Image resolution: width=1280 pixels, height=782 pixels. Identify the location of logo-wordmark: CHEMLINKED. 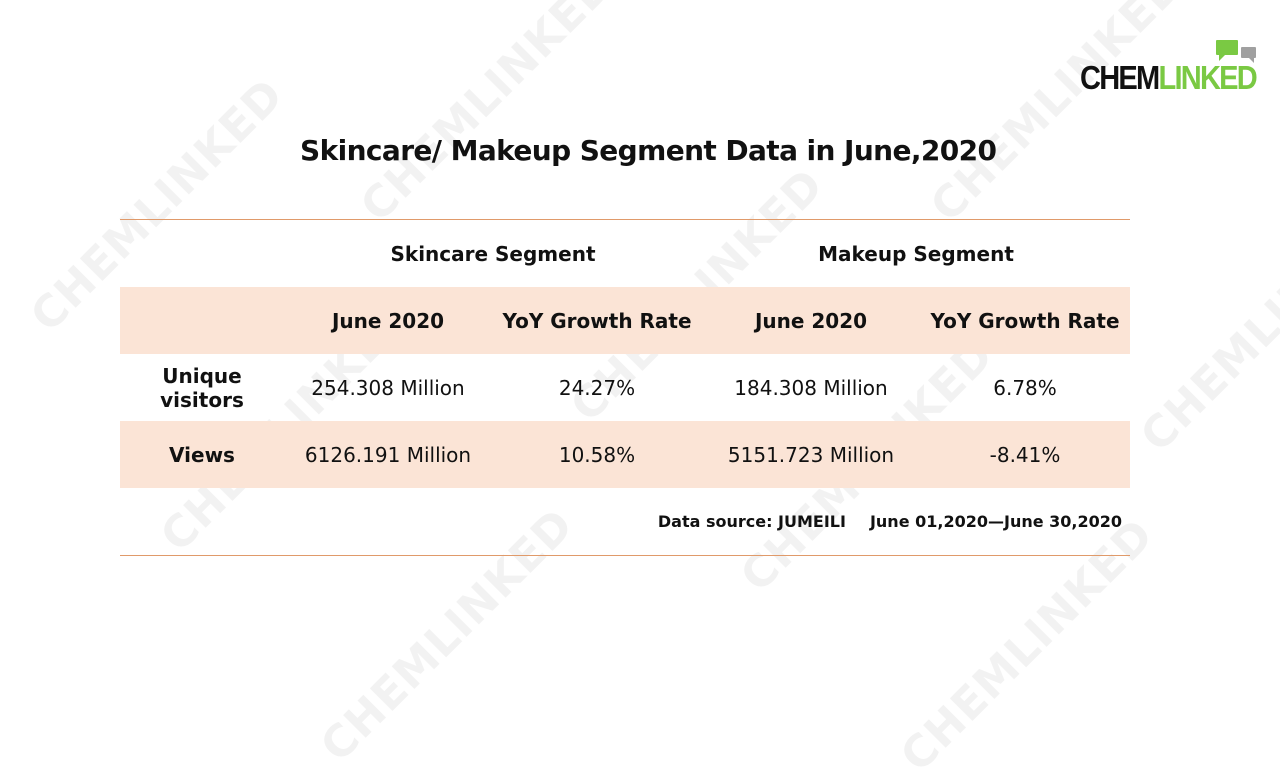
(1169, 77).